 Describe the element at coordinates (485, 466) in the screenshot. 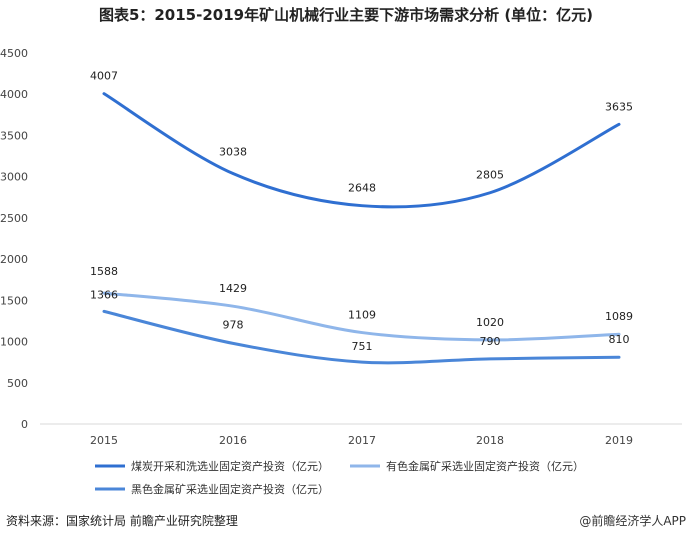

I see `legend-label: 有色金属矿采选业固定资产投资（亿元）` at that location.